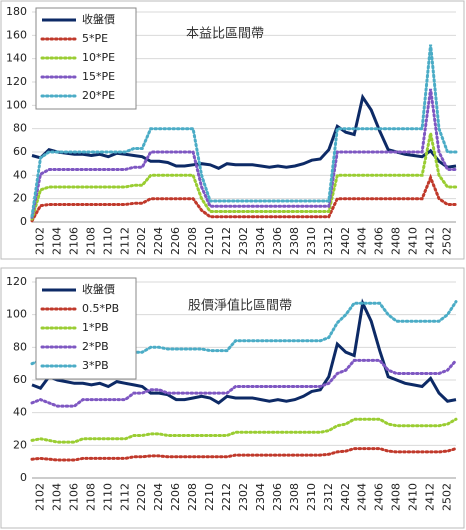 The image size is (466, 530). Describe the element at coordinates (95, 365) in the screenshot. I see `legend-label: 3*PB` at that location.